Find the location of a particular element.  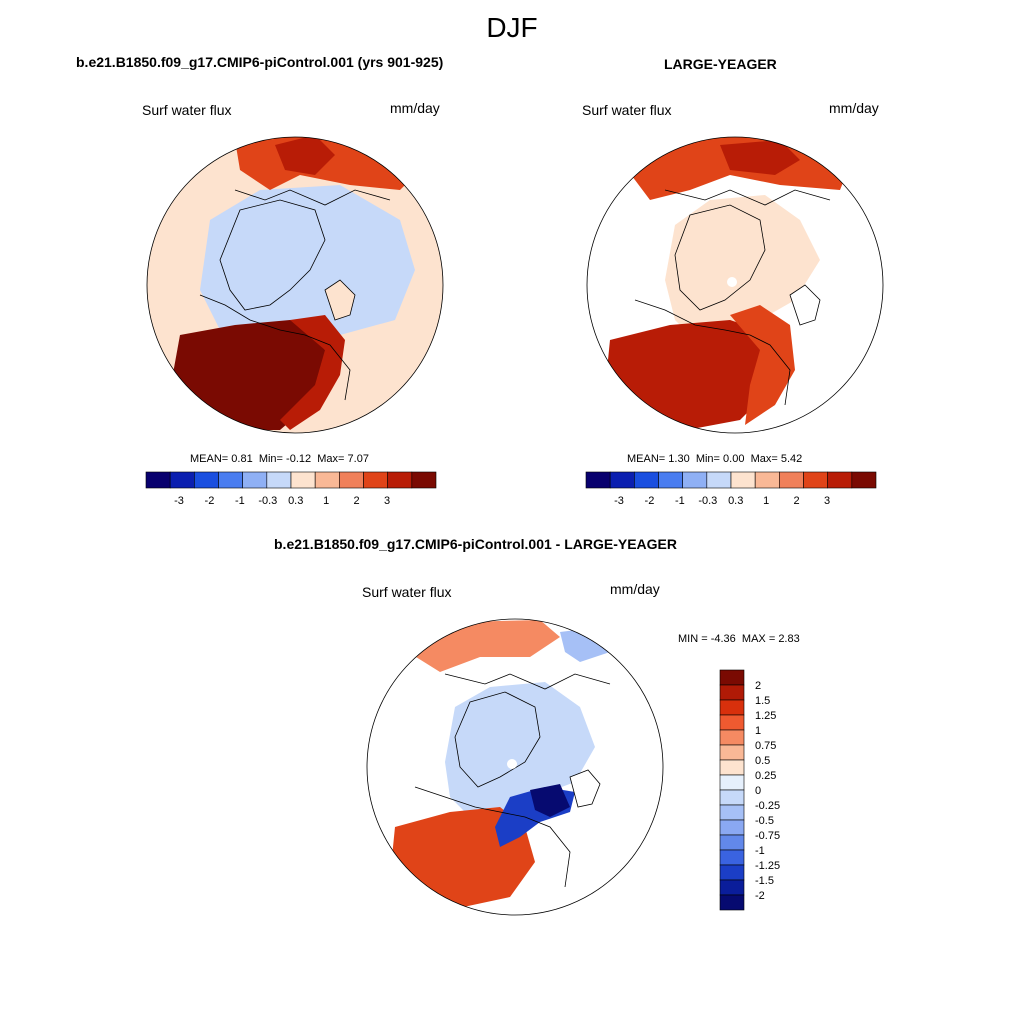

panel2-units-label: mm/day is located at coordinates (854, 108).